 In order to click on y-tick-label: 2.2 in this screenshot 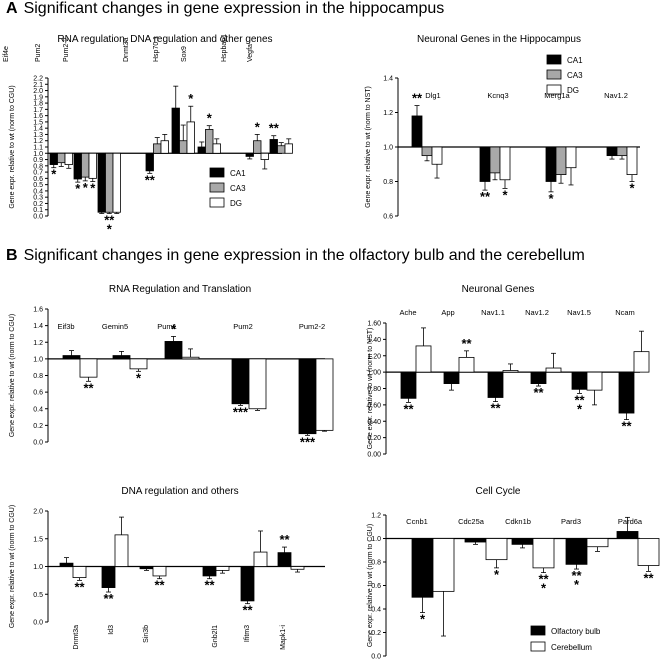, I will do `click(38, 79)`.